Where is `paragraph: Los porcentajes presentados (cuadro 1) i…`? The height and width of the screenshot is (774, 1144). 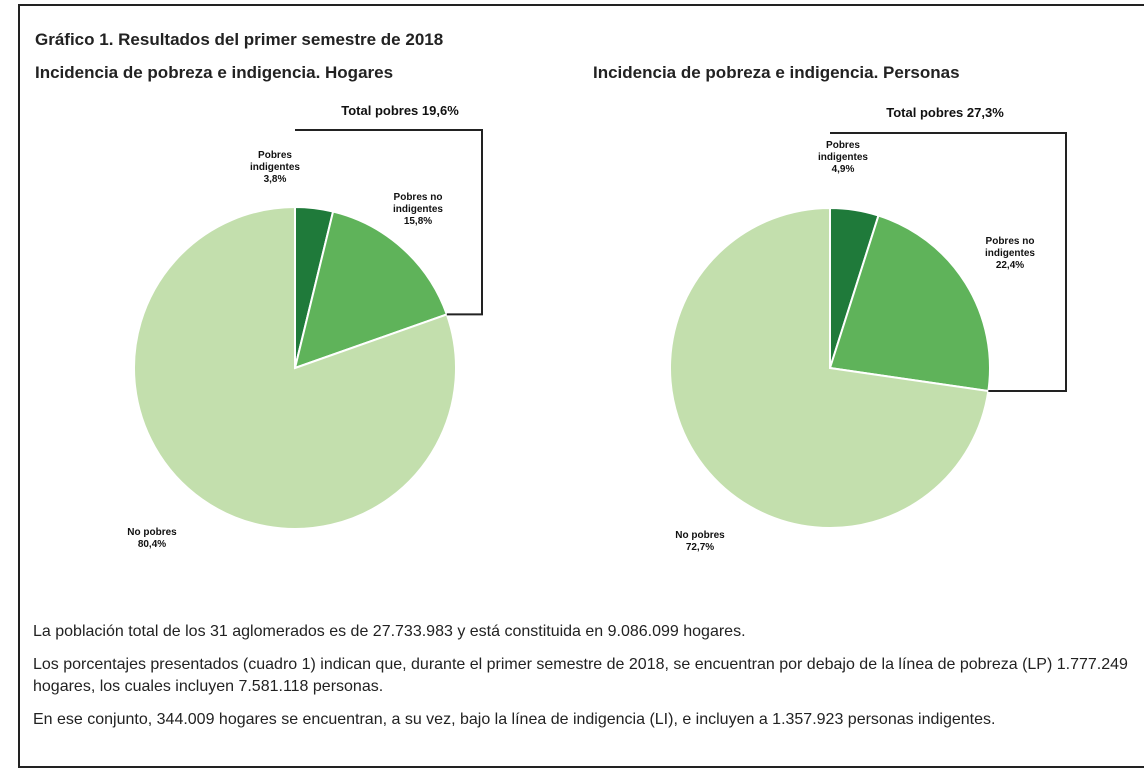 paragraph: Los porcentajes presentados (cuadro 1) i… is located at coordinates (580, 675).